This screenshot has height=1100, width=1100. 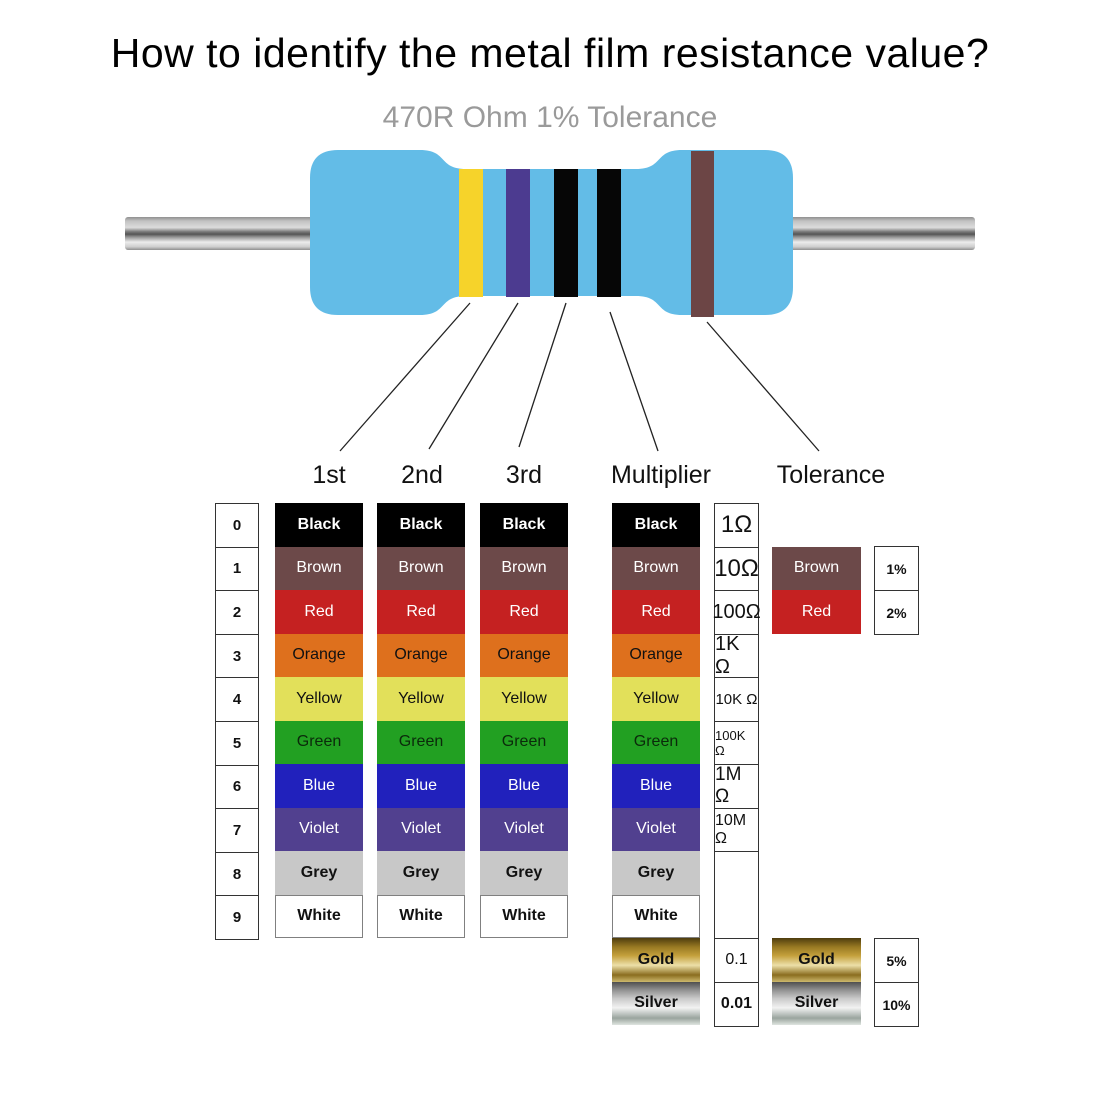 What do you see at coordinates (579, 377) in the screenshot?
I see `pointer-lines` at bounding box center [579, 377].